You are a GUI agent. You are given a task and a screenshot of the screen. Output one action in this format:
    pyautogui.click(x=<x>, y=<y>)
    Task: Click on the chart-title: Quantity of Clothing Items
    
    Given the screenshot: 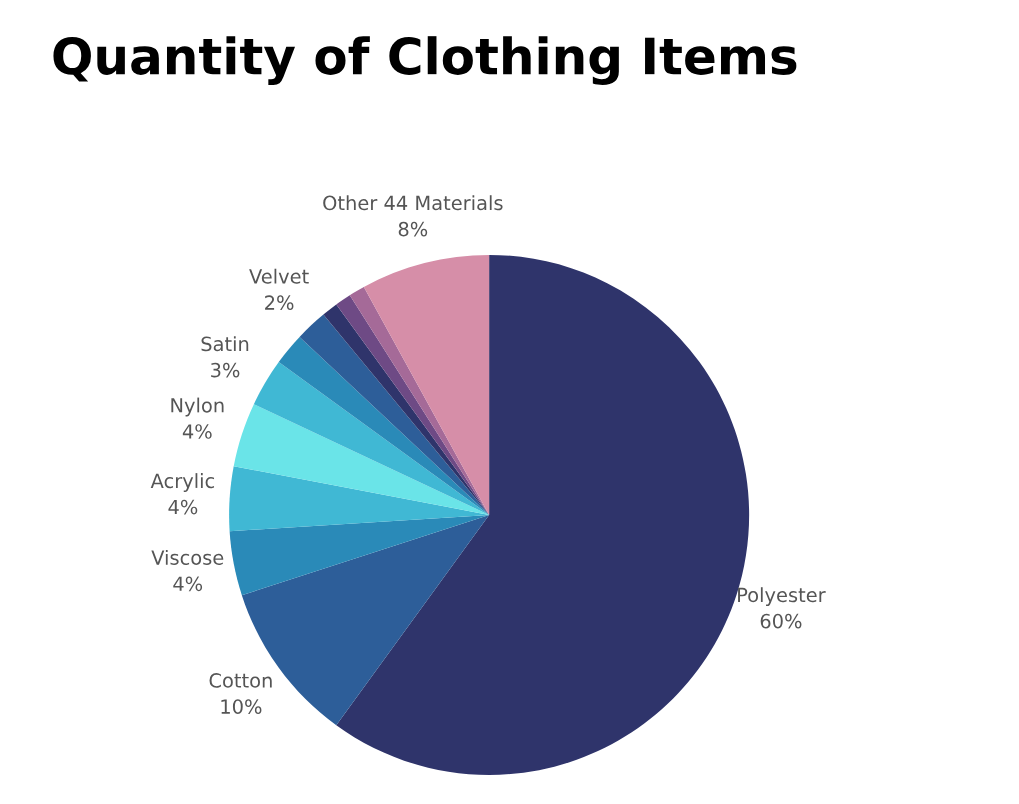 What is the action you would take?
    pyautogui.click(x=425, y=60)
    